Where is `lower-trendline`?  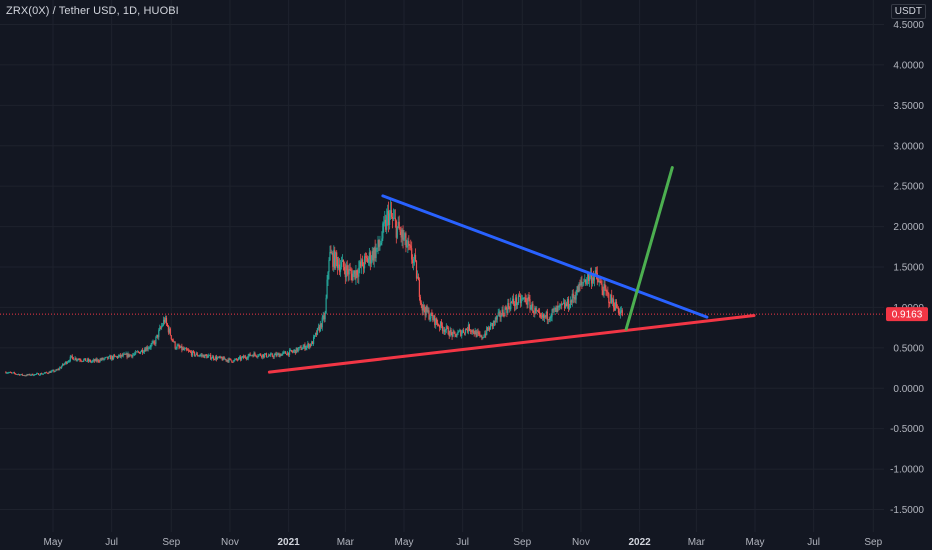 lower-trendline is located at coordinates (511, 344).